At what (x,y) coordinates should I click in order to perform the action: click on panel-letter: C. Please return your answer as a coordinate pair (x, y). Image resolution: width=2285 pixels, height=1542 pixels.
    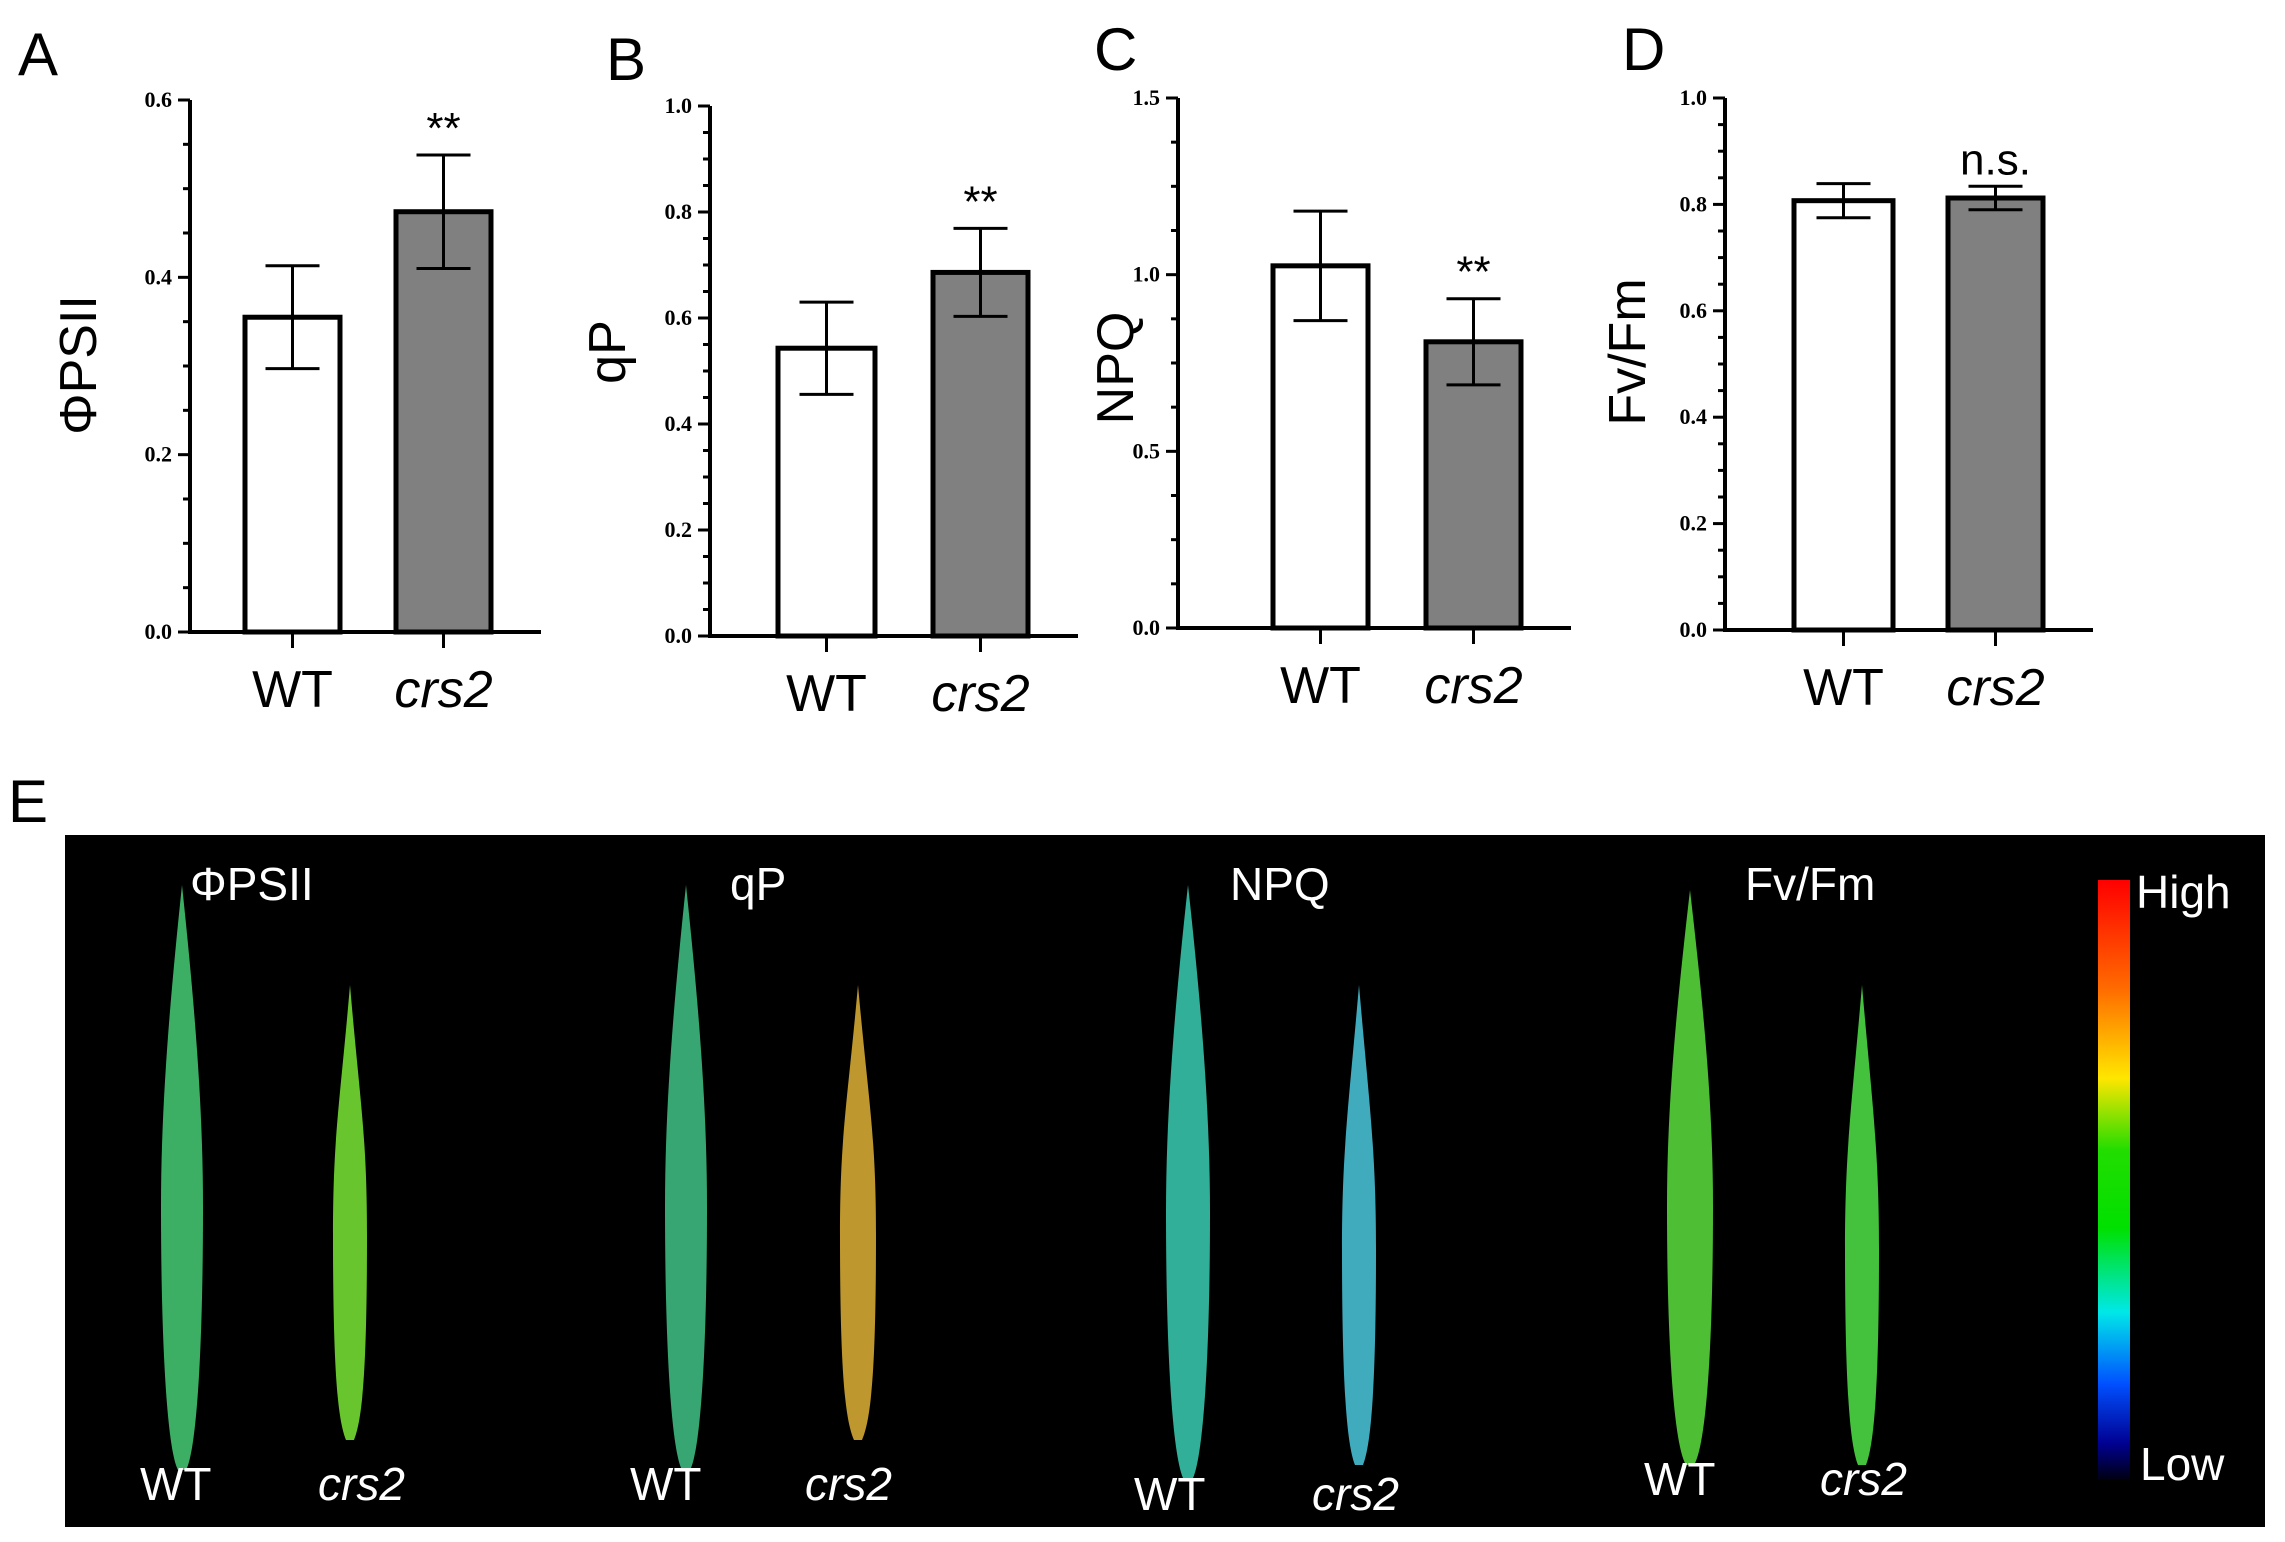
    Looking at the image, I should click on (1115, 49).